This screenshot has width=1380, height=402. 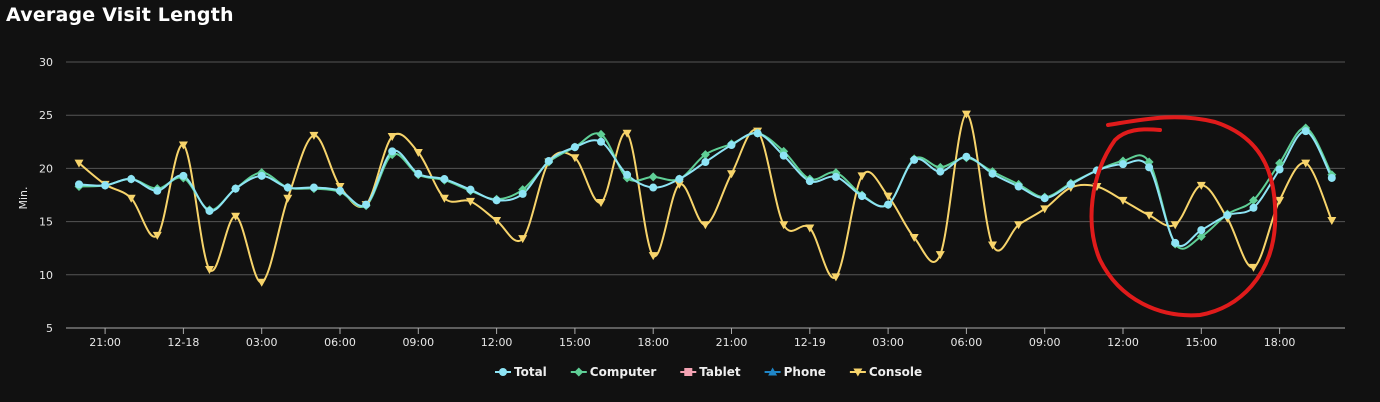 I want to click on legend-label: Tablet, so click(x=720, y=372).